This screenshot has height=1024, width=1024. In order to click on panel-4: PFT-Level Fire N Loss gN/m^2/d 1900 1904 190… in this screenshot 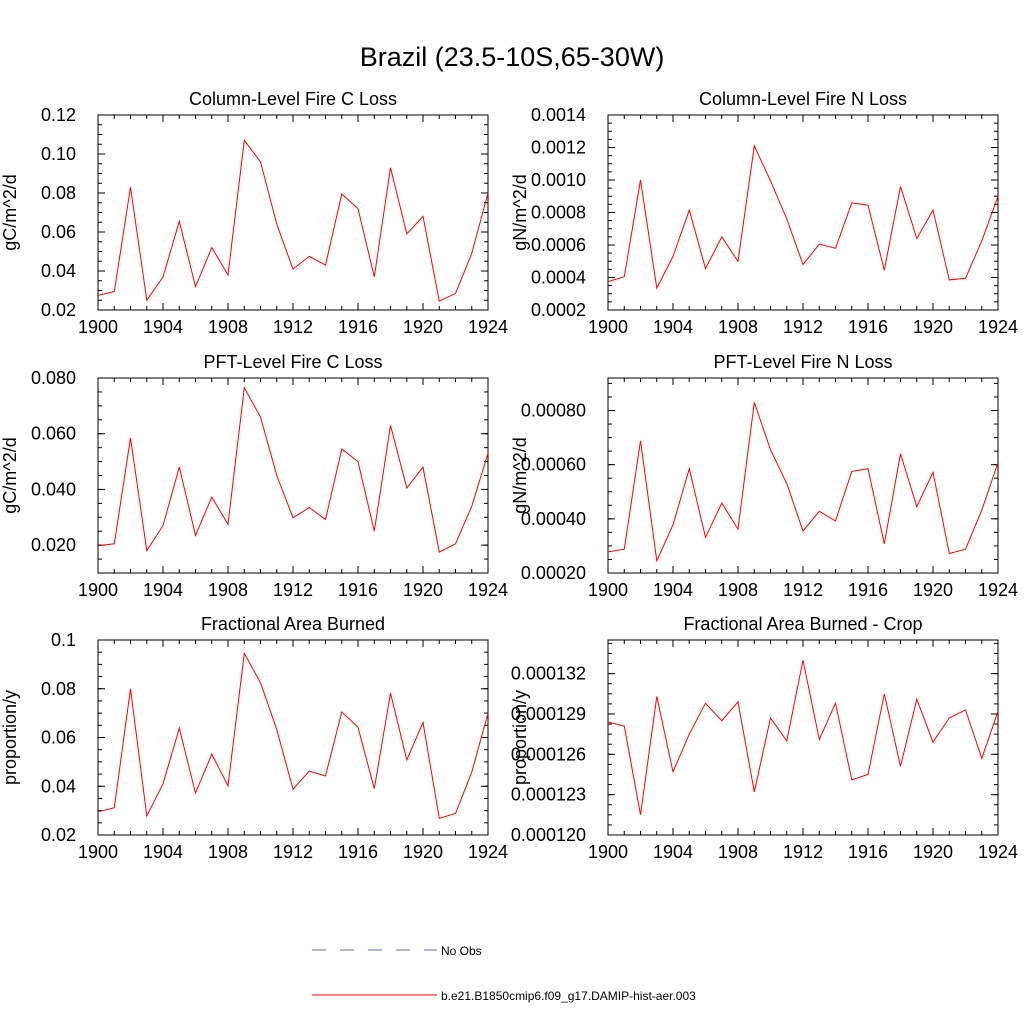, I will do `click(764, 476)`.